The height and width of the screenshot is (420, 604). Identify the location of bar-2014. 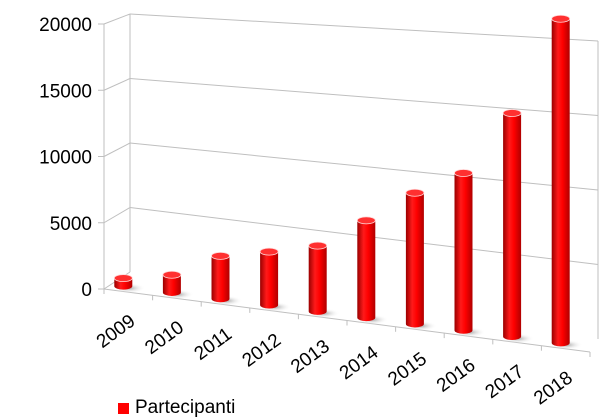
(366, 269).